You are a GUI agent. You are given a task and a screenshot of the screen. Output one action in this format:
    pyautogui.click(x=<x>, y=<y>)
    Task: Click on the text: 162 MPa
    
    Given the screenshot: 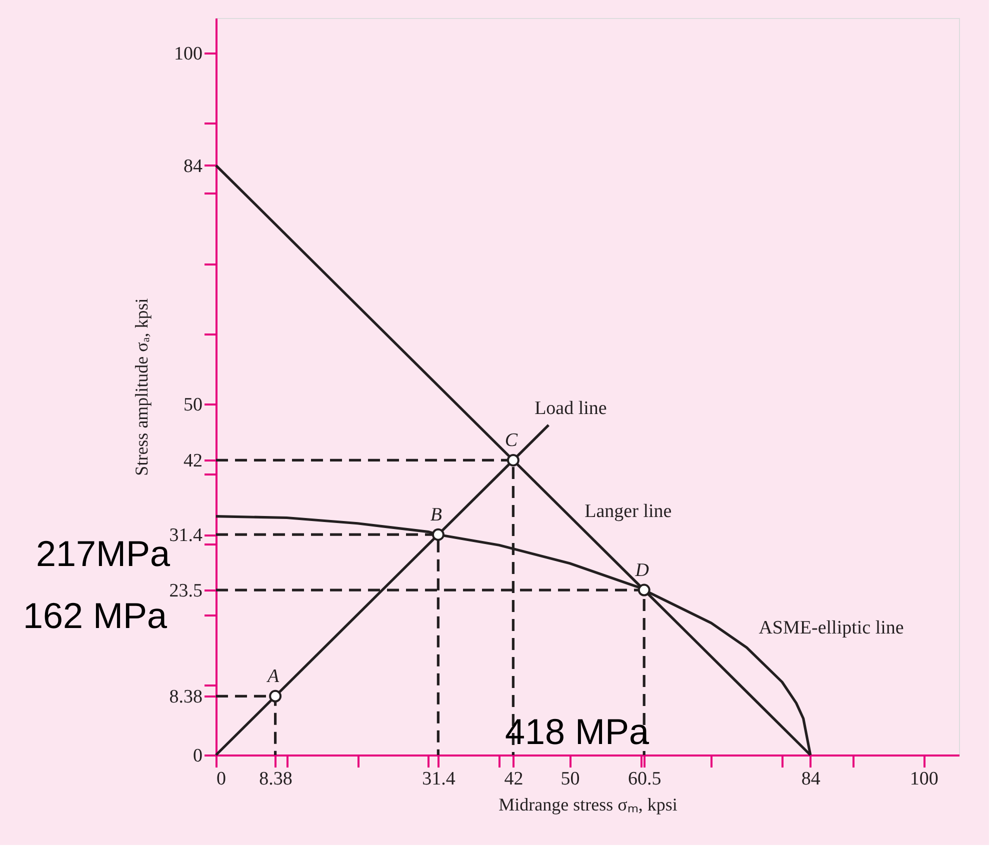 What is the action you would take?
    pyautogui.click(x=95, y=615)
    